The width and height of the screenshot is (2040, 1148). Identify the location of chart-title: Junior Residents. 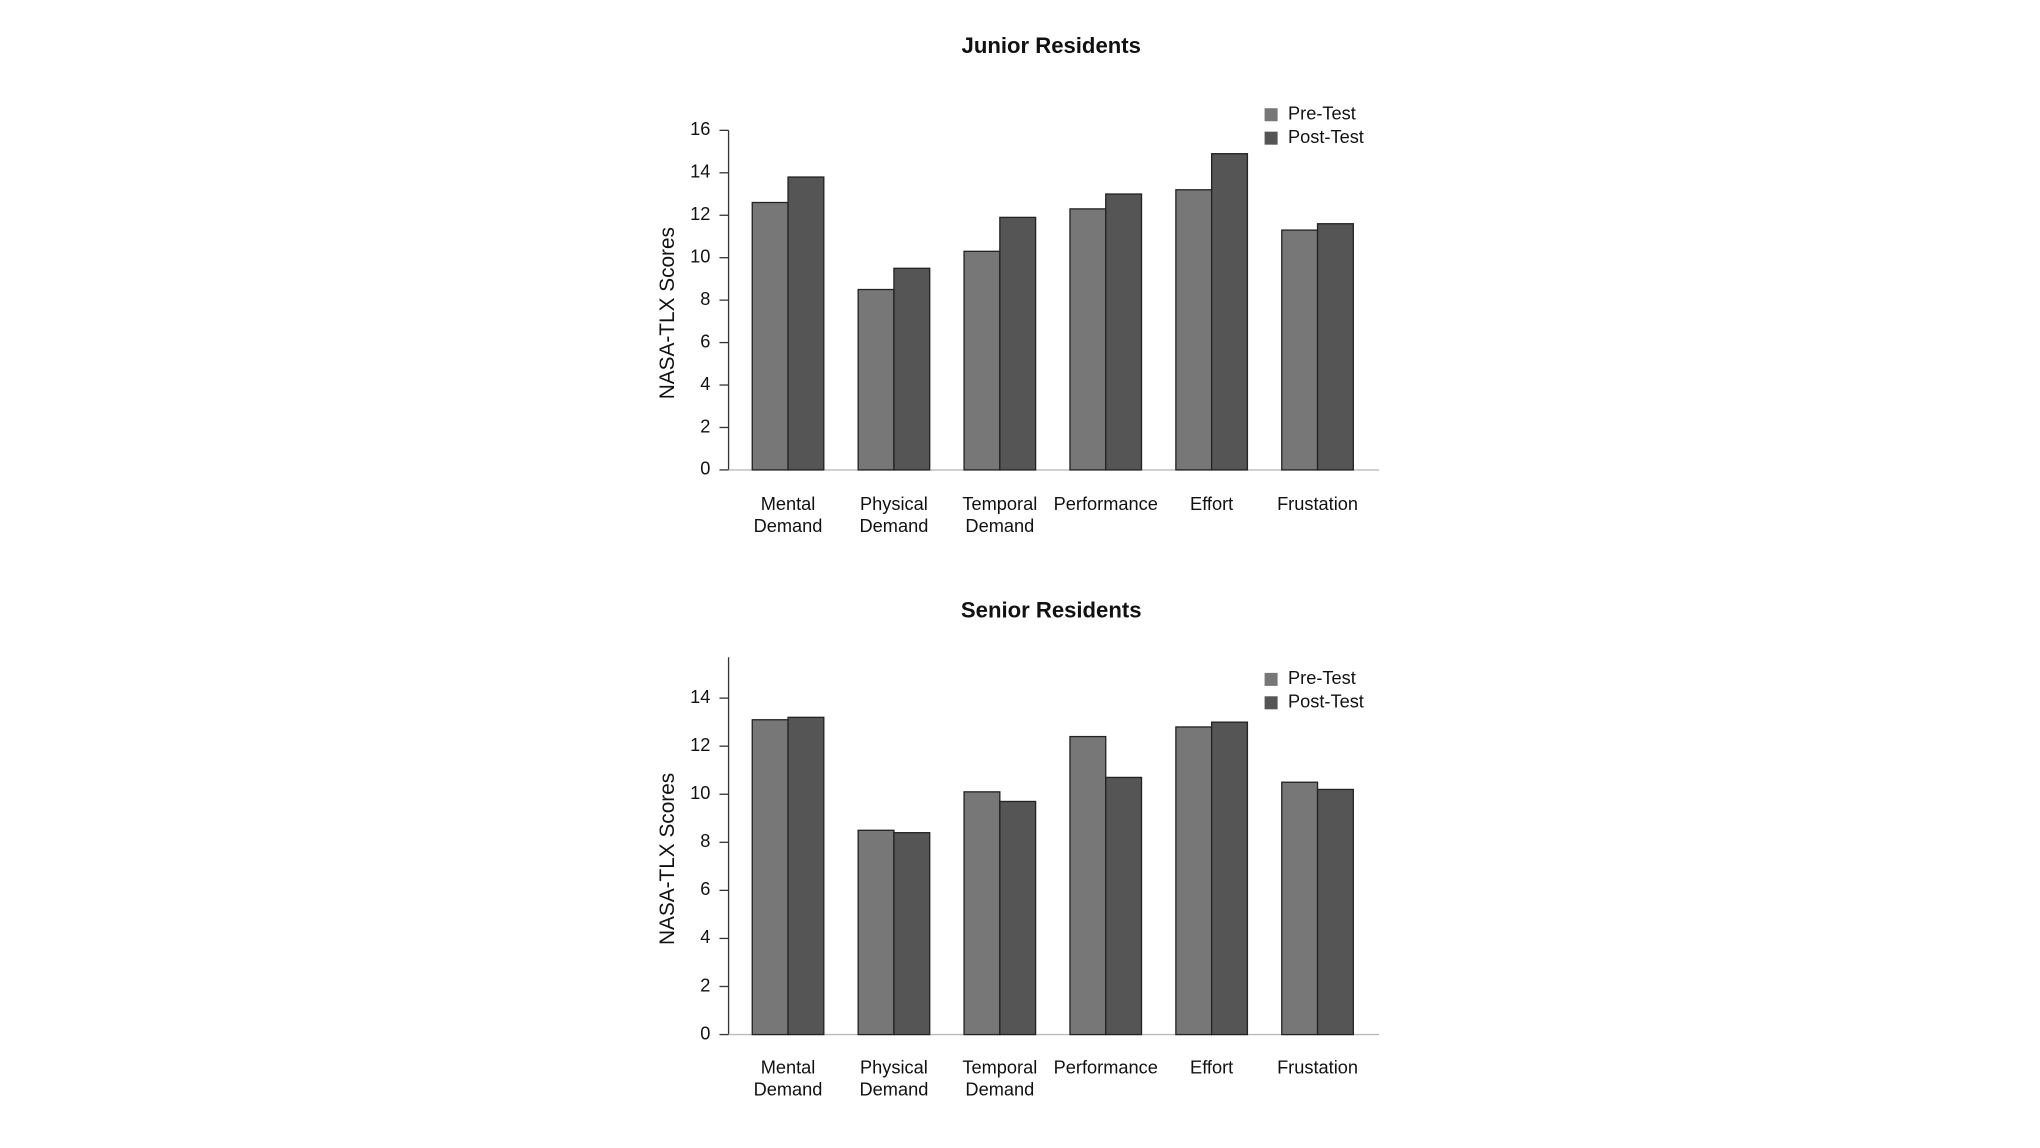
(1051, 45).